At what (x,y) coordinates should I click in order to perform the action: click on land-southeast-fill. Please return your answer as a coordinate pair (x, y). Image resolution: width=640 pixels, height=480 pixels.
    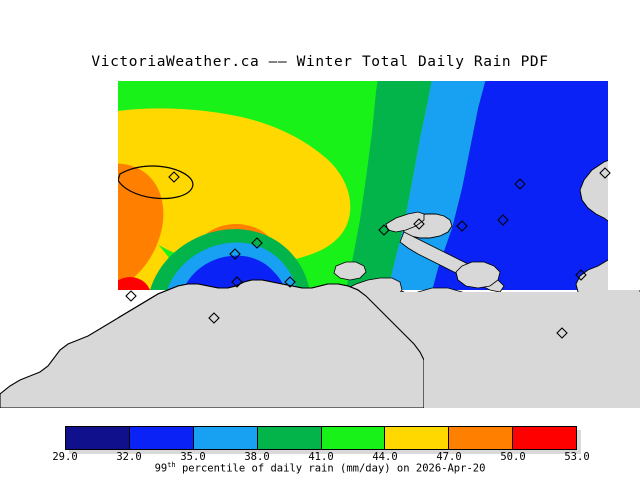
    Looking at the image, I should click on (532, 350).